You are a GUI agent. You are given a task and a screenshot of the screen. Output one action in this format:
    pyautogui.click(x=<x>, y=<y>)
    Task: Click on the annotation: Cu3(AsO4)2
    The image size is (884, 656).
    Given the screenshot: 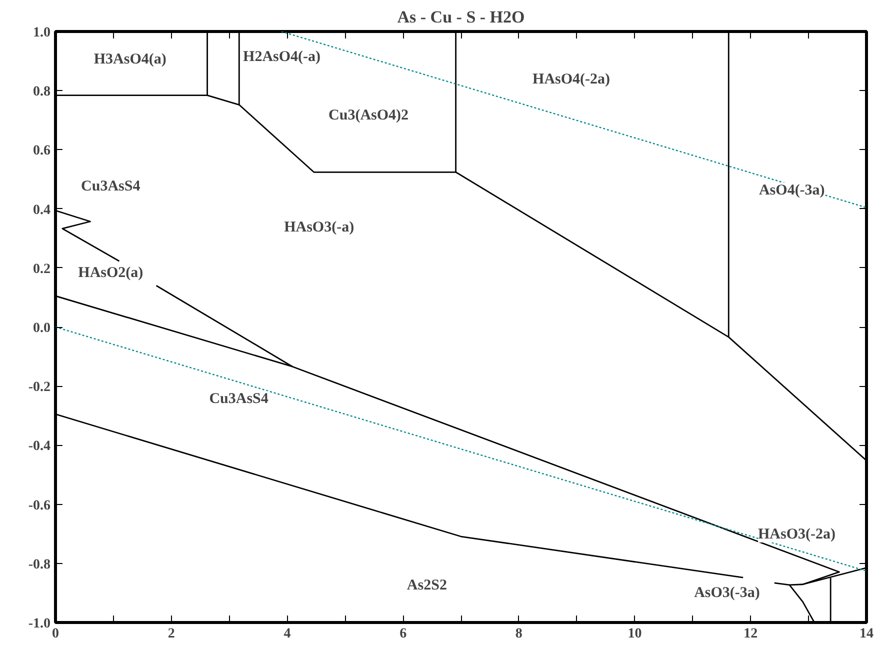 What is the action you would take?
    pyautogui.click(x=368, y=115)
    